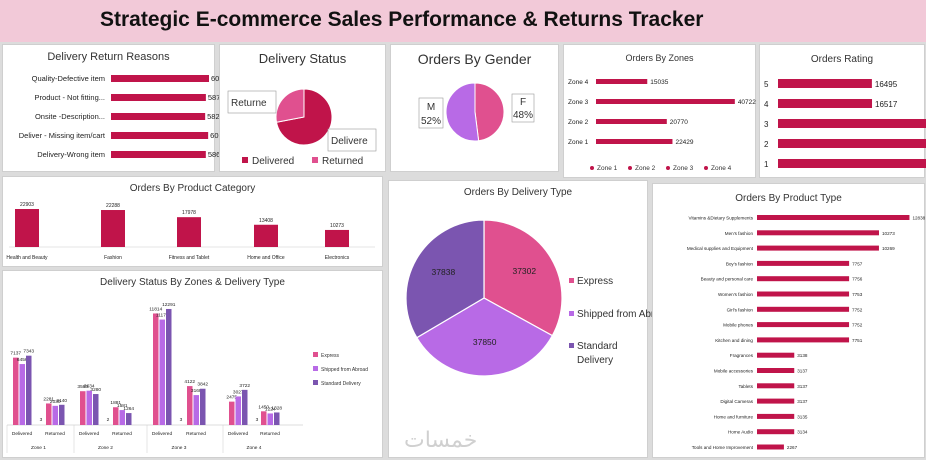 The height and width of the screenshot is (460, 926). What do you see at coordinates (189, 258) in the screenshot?
I see `category-label: Fitness and Tablet` at bounding box center [189, 258].